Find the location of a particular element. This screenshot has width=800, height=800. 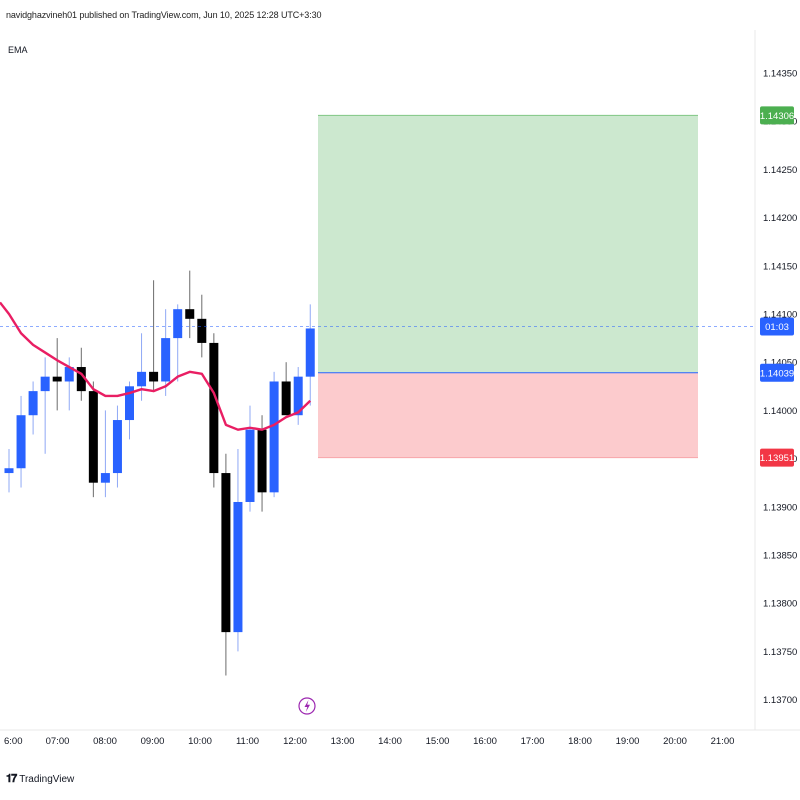

time-tick-label: 12:00 is located at coordinates (295, 741).